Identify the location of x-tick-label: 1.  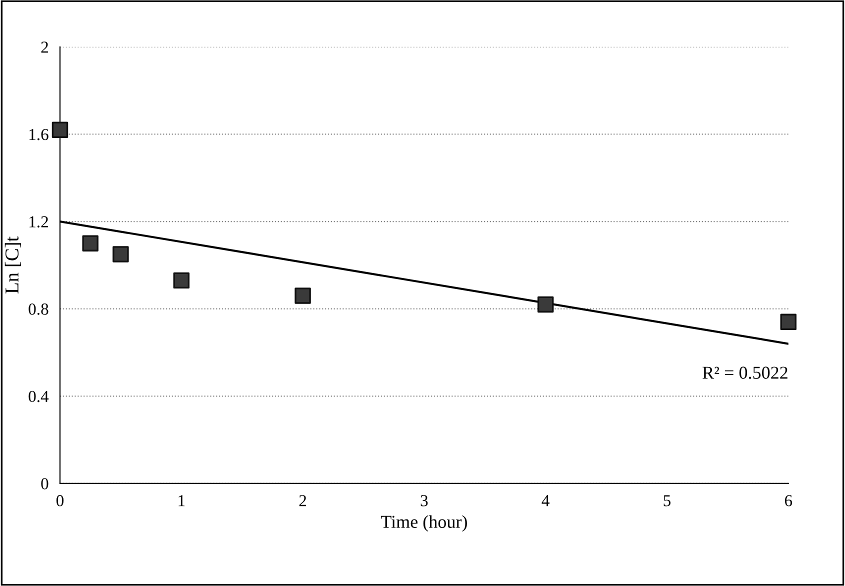
(181, 500).